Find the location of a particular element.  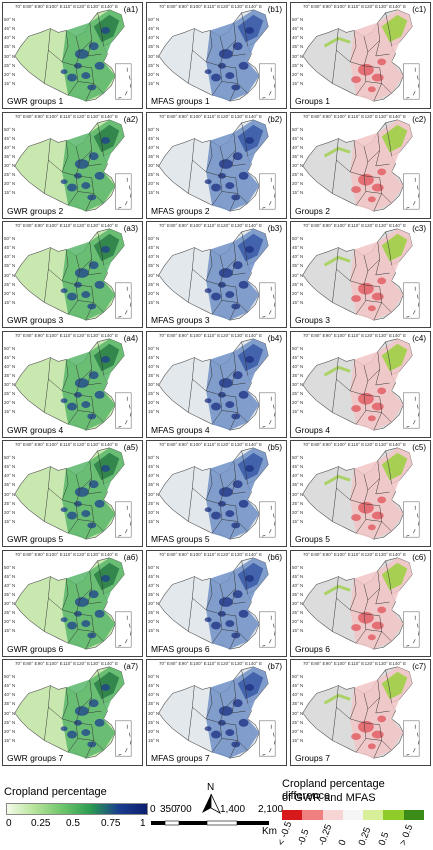

panel-label: Groups 2 is located at coordinates (312, 210).